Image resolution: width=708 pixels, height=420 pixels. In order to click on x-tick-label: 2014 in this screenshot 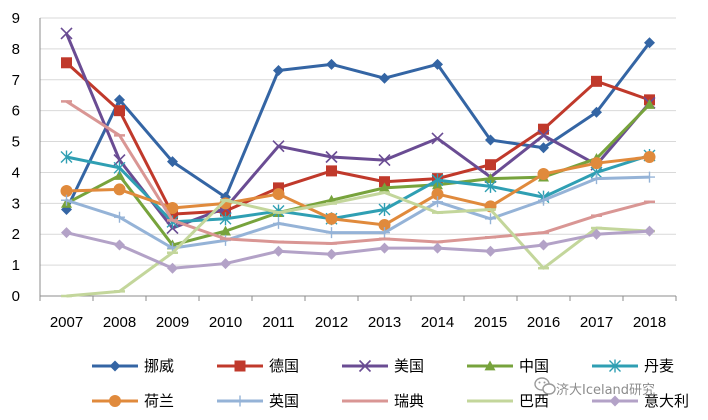, I will do `click(437, 322)`.